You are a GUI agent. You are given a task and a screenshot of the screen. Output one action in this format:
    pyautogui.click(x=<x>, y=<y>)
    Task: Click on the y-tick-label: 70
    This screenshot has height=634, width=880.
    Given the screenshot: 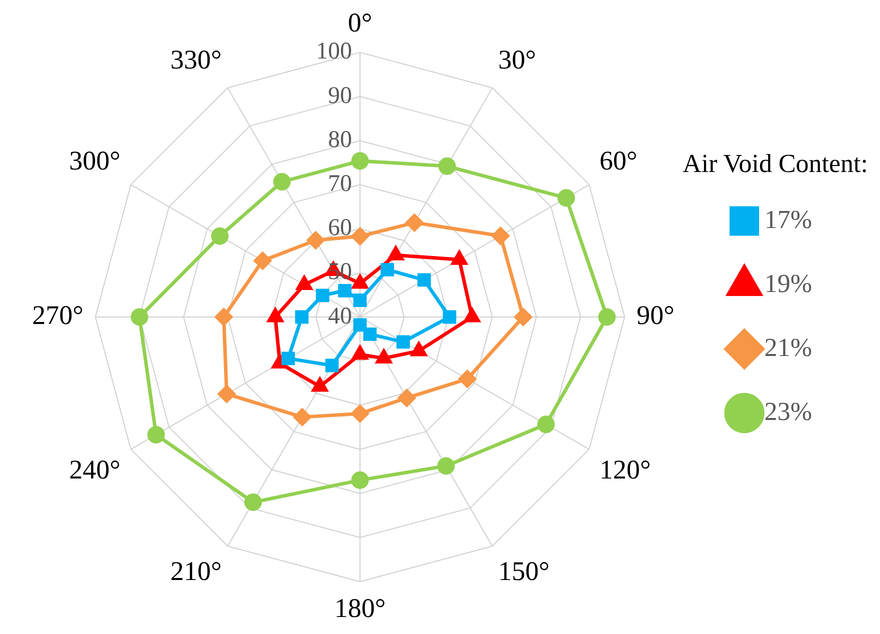 What is the action you would take?
    pyautogui.click(x=340, y=183)
    